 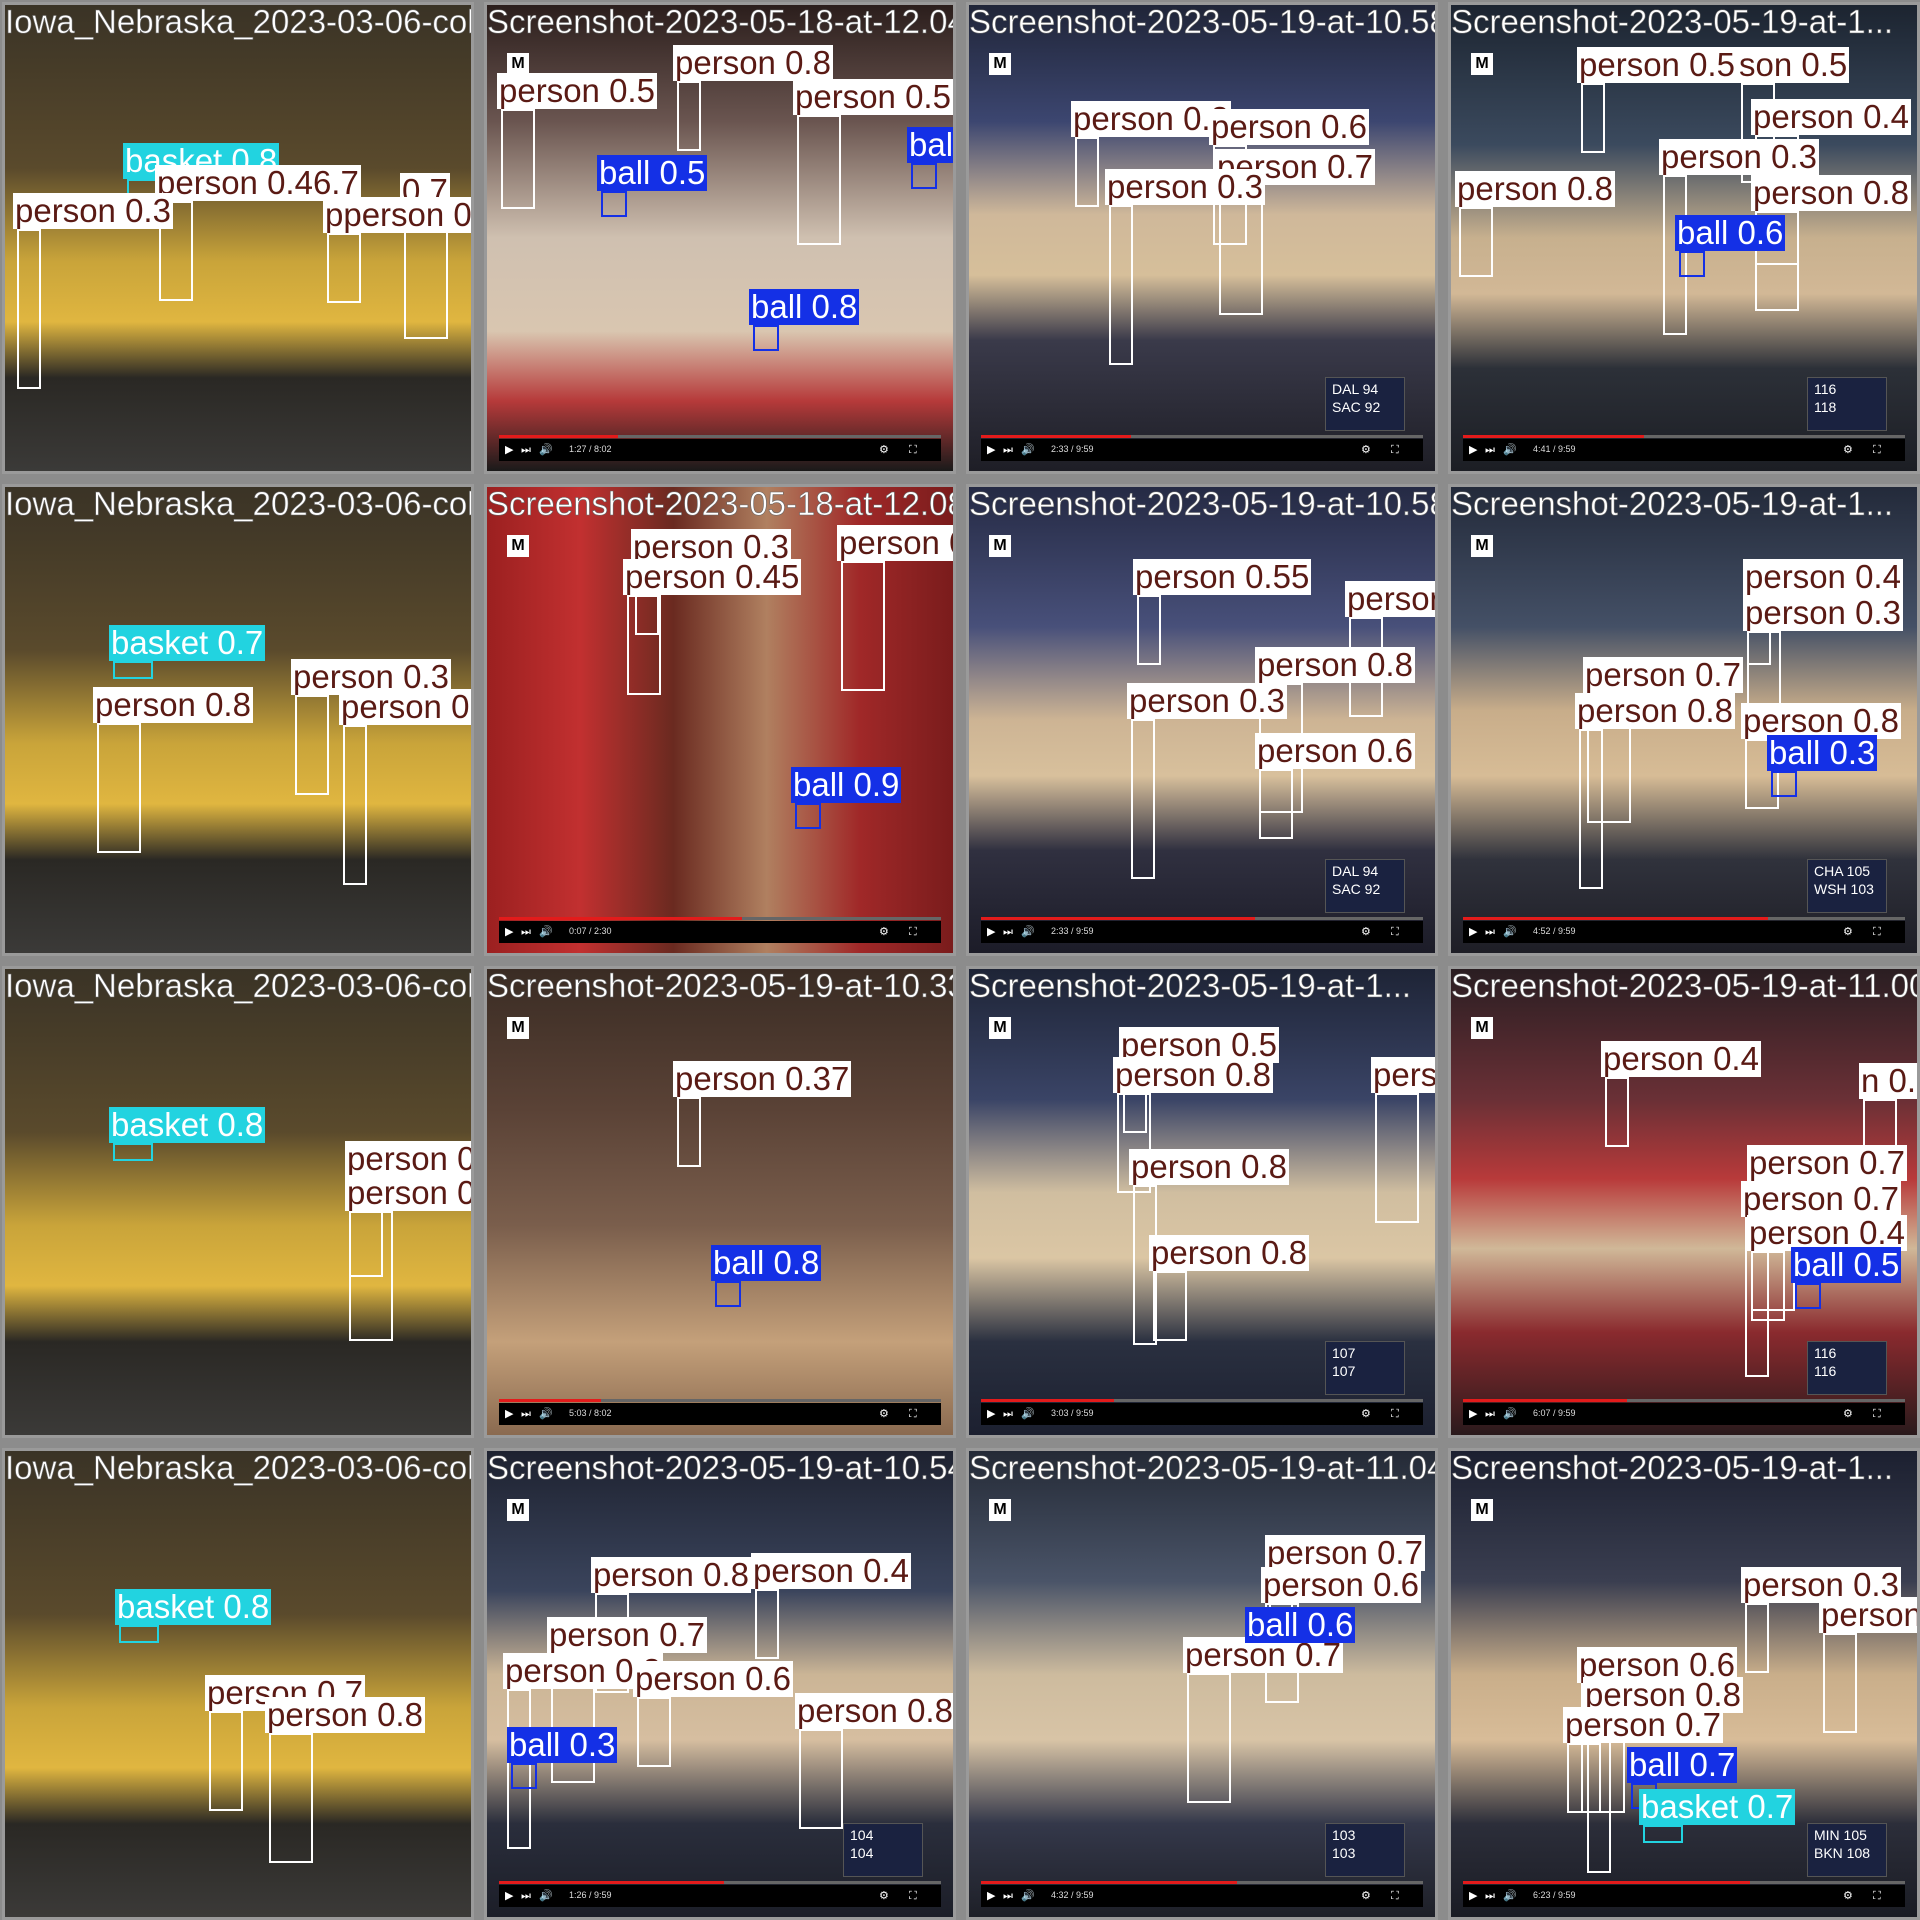 What do you see at coordinates (1717, 1806) in the screenshot?
I see `basket-label: basket 0.7` at bounding box center [1717, 1806].